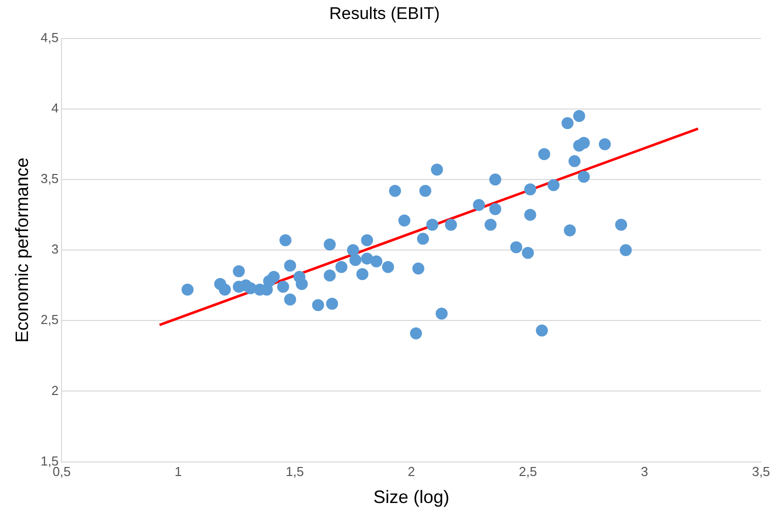 Image resolution: width=783 pixels, height=519 pixels. What do you see at coordinates (49, 178) in the screenshot?
I see `y-tick-label: 3,5` at bounding box center [49, 178].